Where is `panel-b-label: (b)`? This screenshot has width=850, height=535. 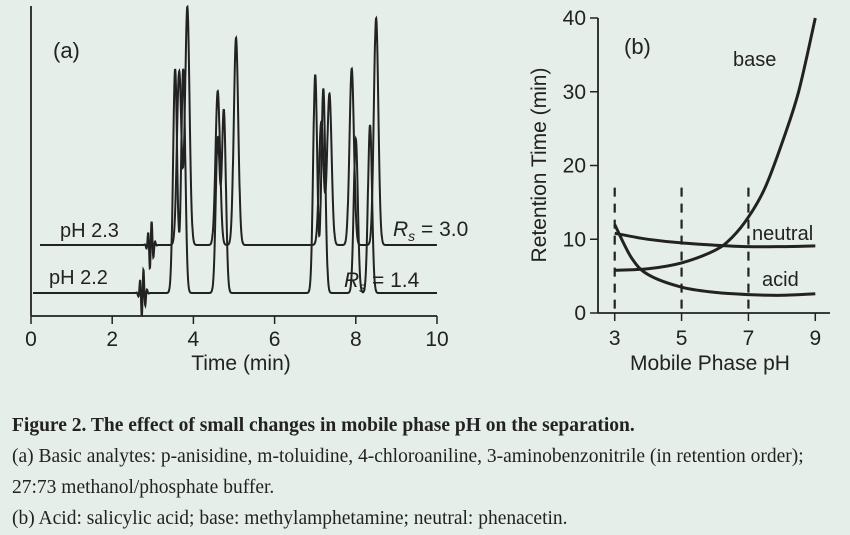
panel-b-label: (b) is located at coordinates (637, 46).